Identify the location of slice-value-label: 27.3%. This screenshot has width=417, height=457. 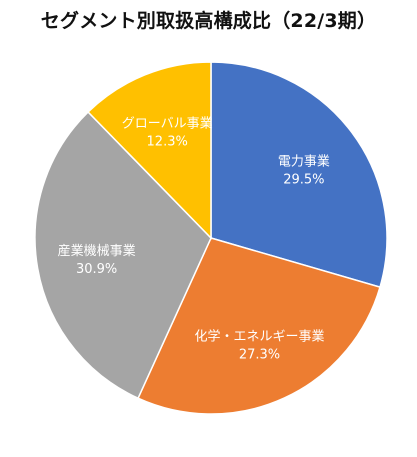
(259, 355).